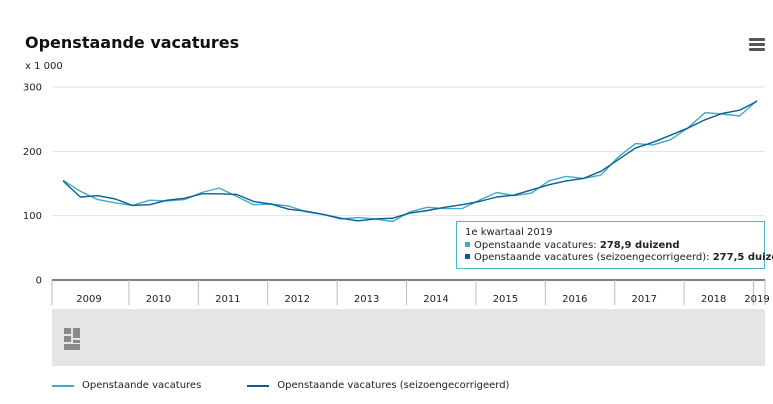 This screenshot has width=773, height=404. Describe the element at coordinates (258, 385) in the screenshot. I see `legend-line-series2` at that location.